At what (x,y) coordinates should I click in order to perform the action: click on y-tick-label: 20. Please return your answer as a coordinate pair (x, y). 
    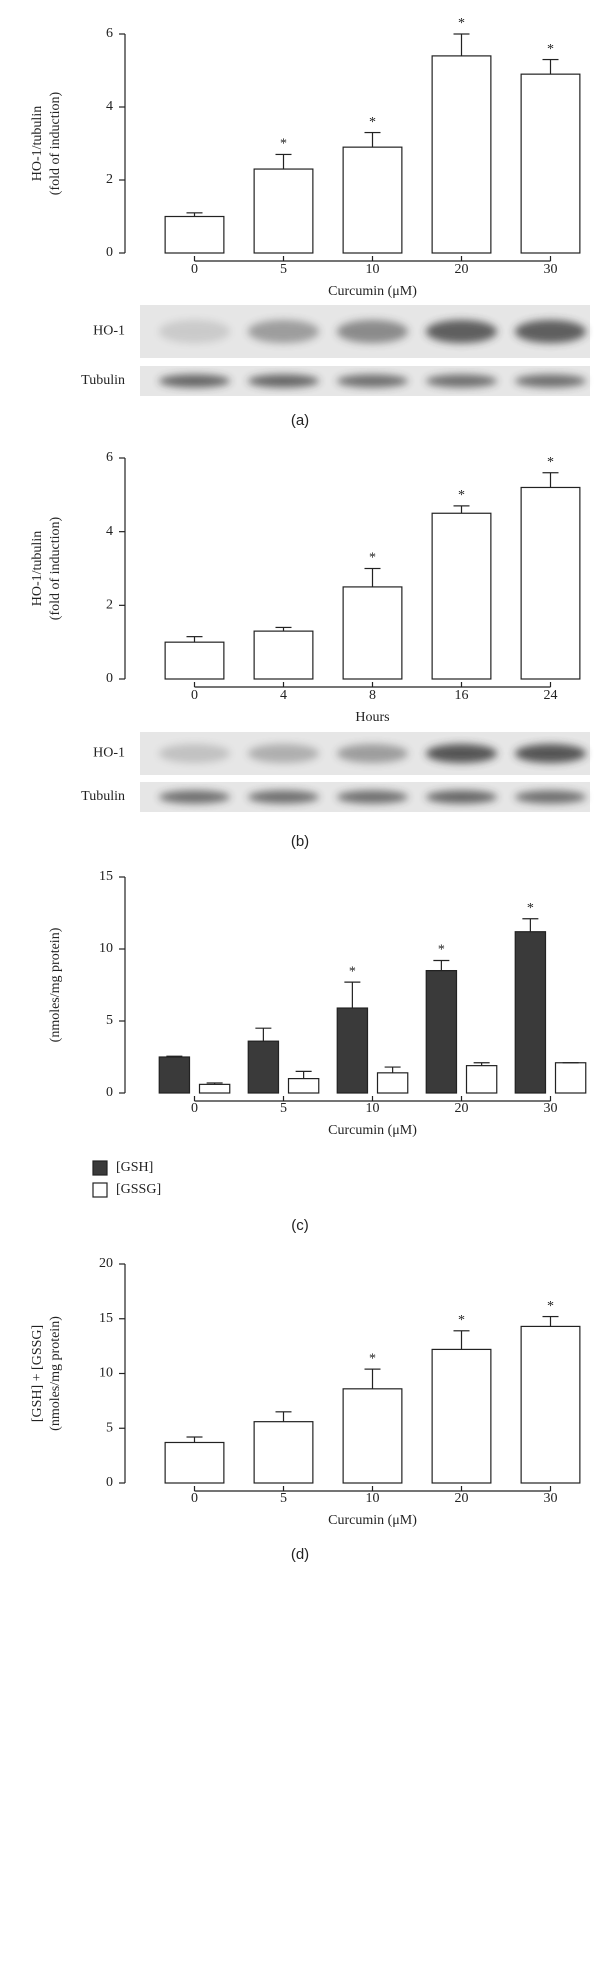
    Looking at the image, I should click on (106, 1263).